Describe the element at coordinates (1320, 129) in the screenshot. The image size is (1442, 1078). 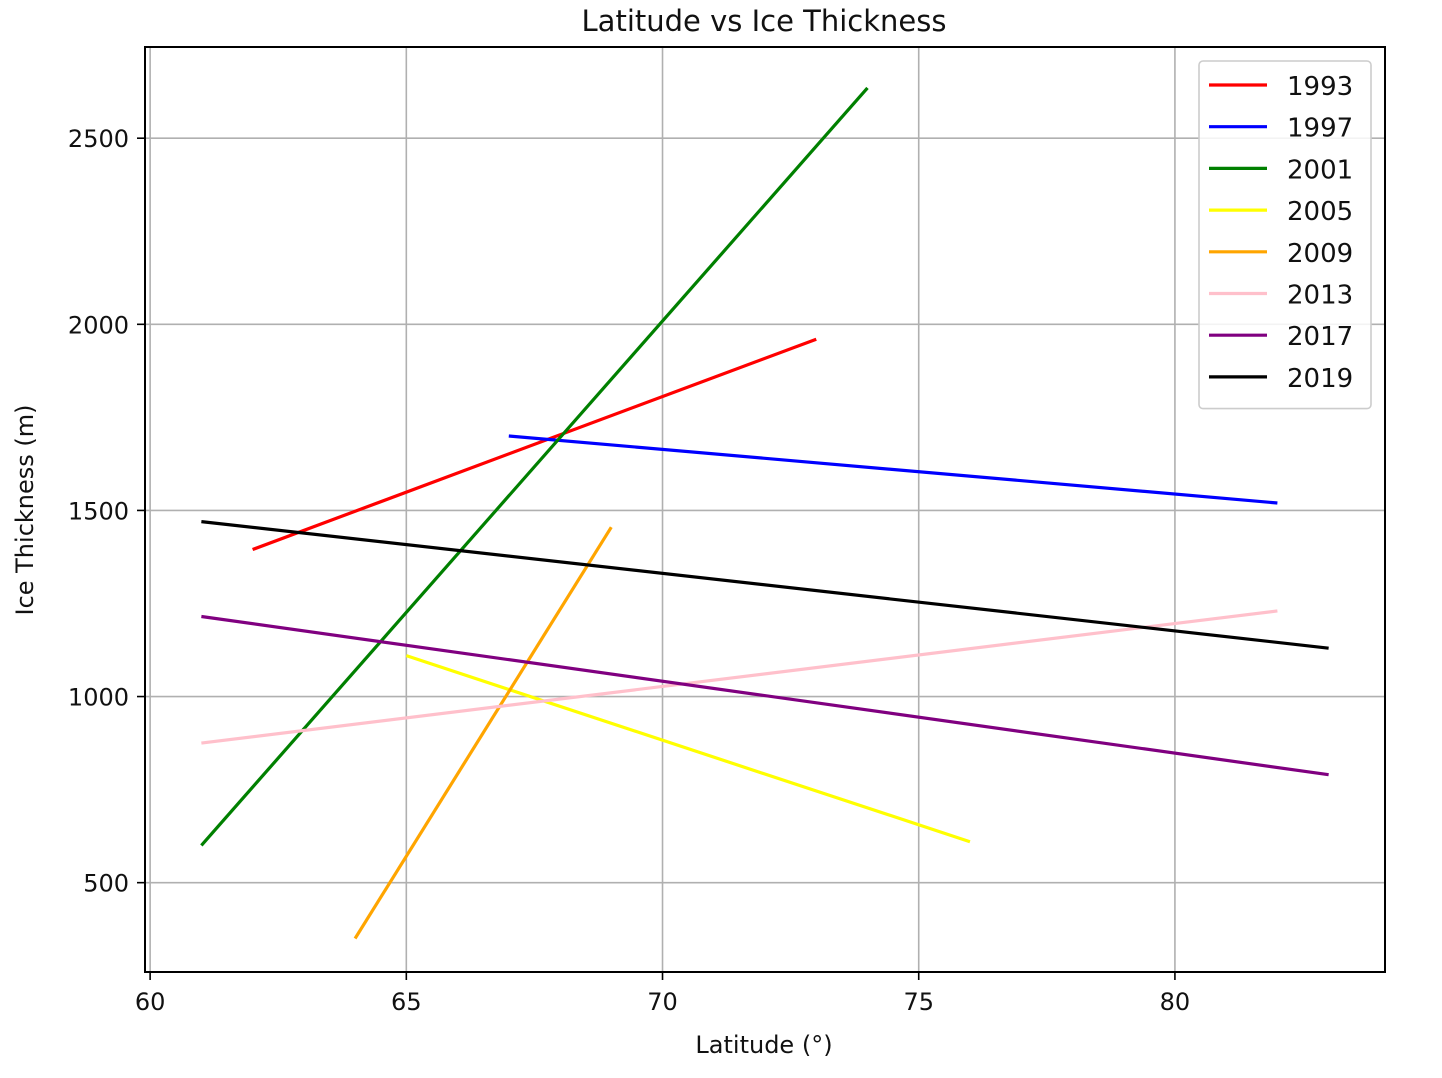
I see `legend-label-1997: 1997` at that location.